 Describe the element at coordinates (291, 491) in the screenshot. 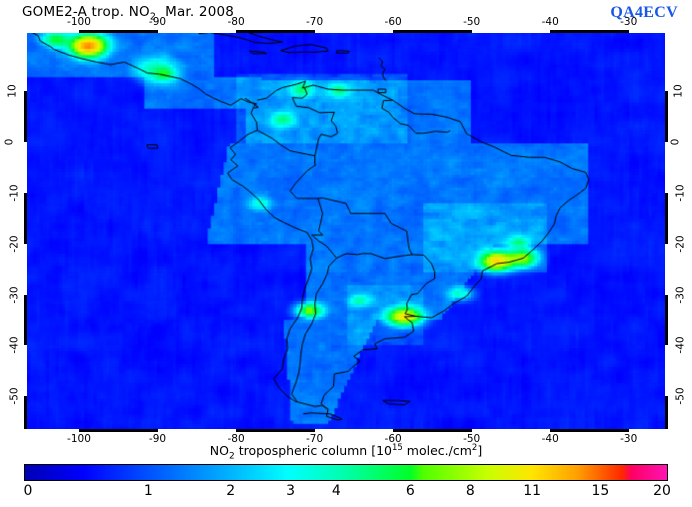

I see `colorbar-tick-label: 3` at that location.